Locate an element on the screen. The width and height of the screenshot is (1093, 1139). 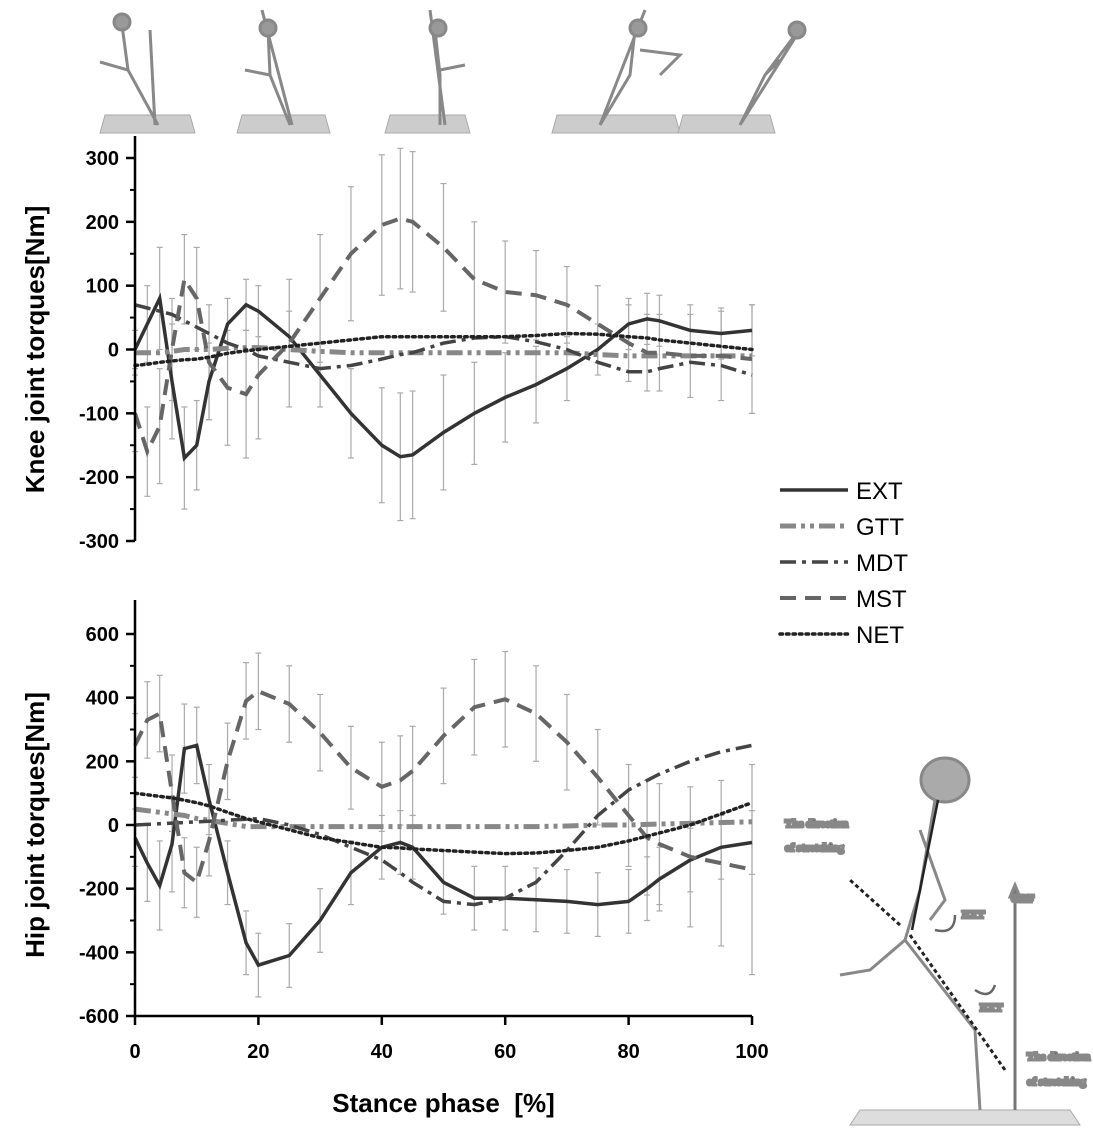
x-tick-label: 60 is located at coordinates (505, 1052).